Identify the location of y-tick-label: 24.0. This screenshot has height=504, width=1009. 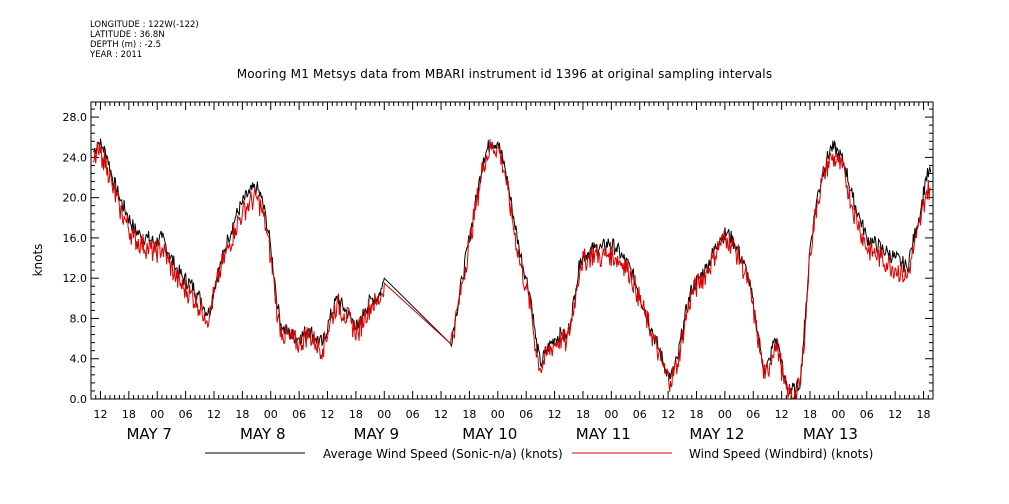
(75, 157).